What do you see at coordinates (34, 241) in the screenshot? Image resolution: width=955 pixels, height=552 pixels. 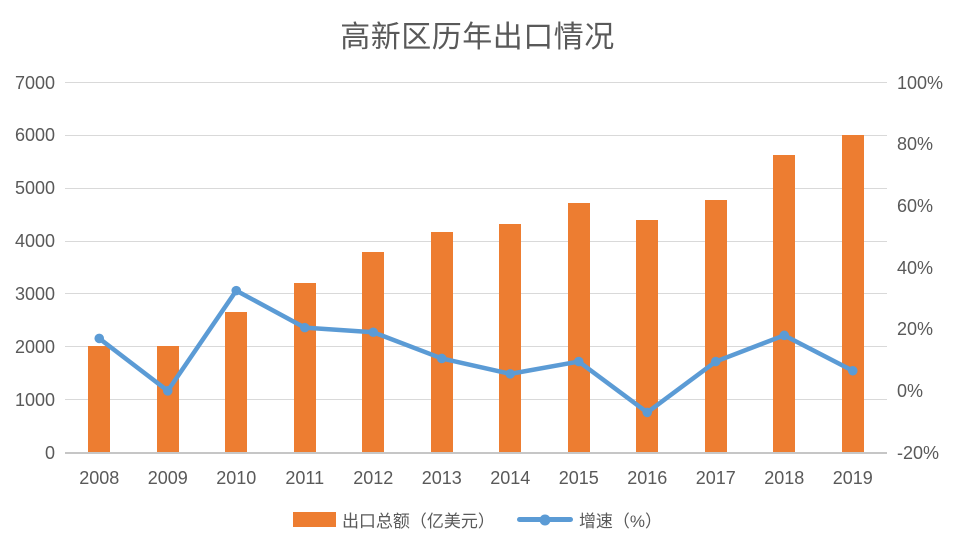 I see `y-left-tick-4000: 4000` at bounding box center [34, 241].